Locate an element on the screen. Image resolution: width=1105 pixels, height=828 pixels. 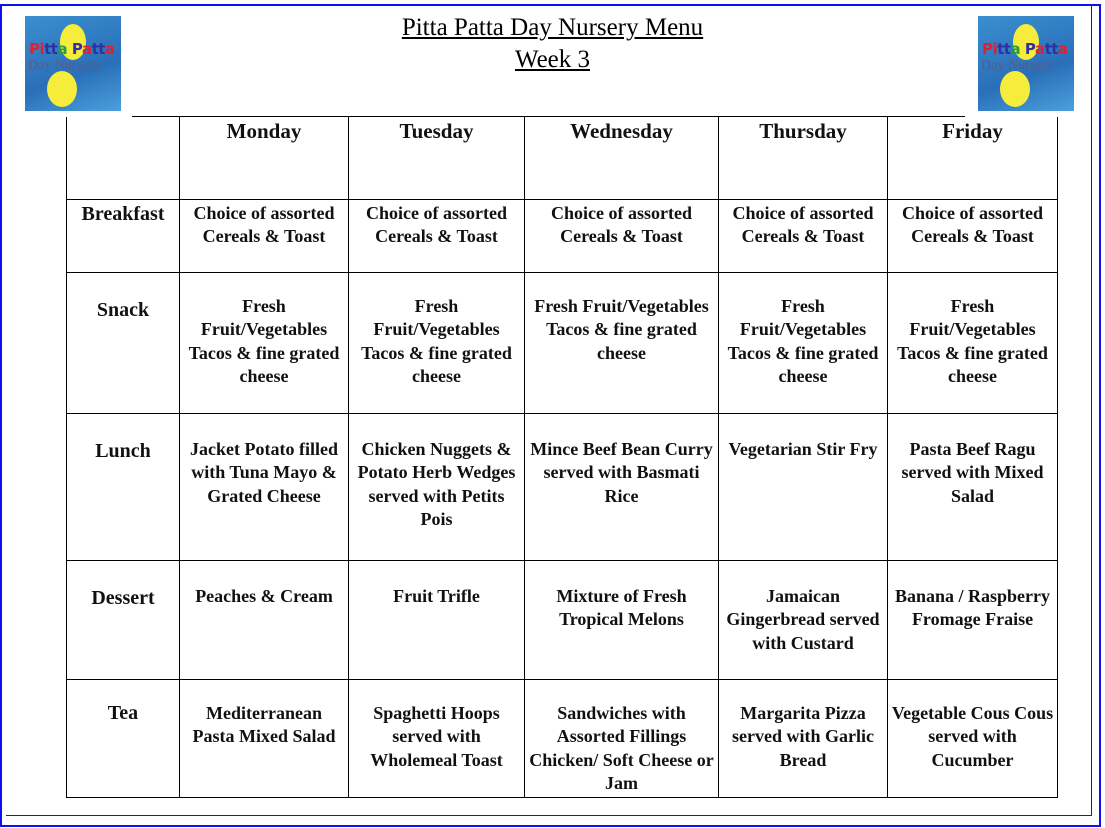
menu-cell: Jamaican Gingerbread served with Custard is located at coordinates (803, 619).